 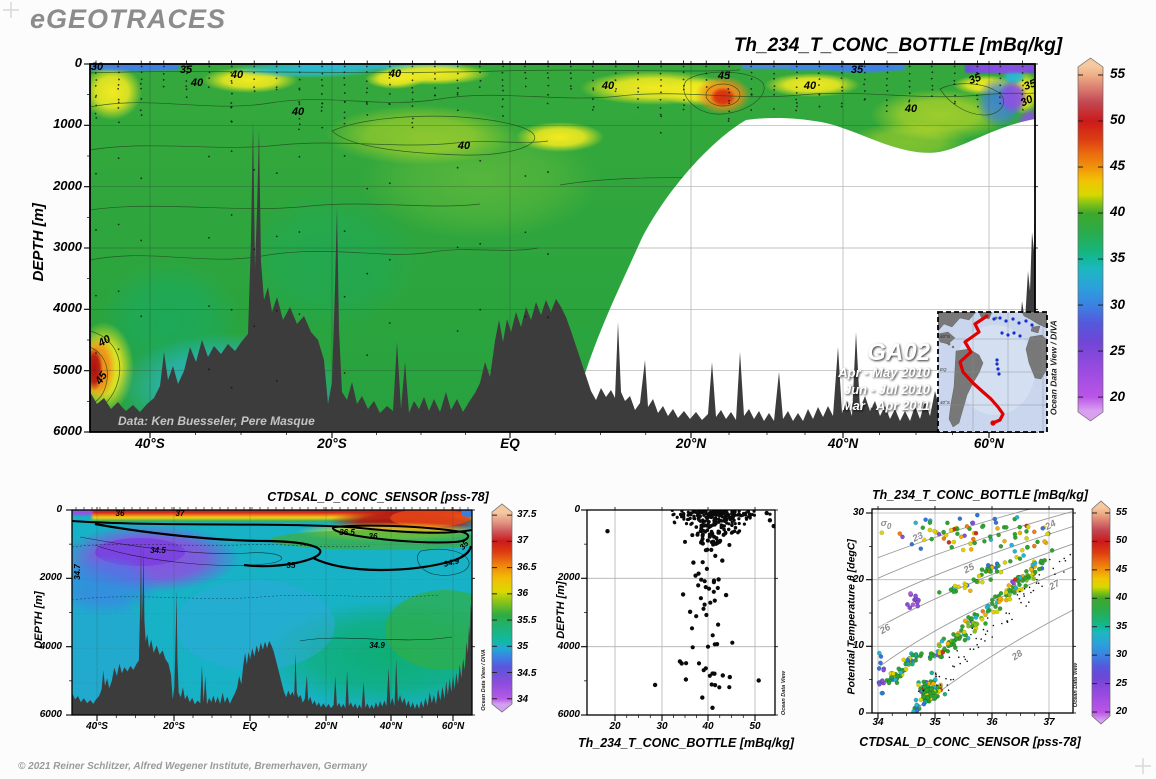 I want to click on section-colorbar-tick: 30, so click(x=1118, y=304).